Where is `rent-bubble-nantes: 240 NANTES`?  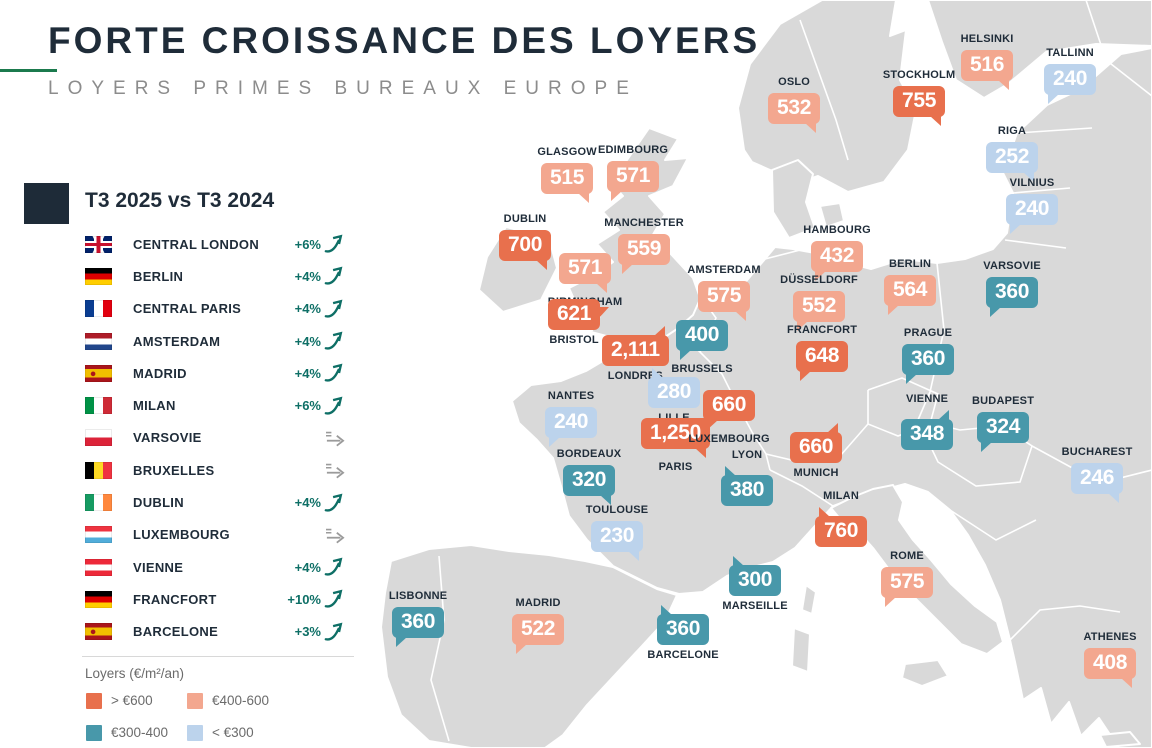 rent-bubble-nantes: 240 NANTES is located at coordinates (571, 419).